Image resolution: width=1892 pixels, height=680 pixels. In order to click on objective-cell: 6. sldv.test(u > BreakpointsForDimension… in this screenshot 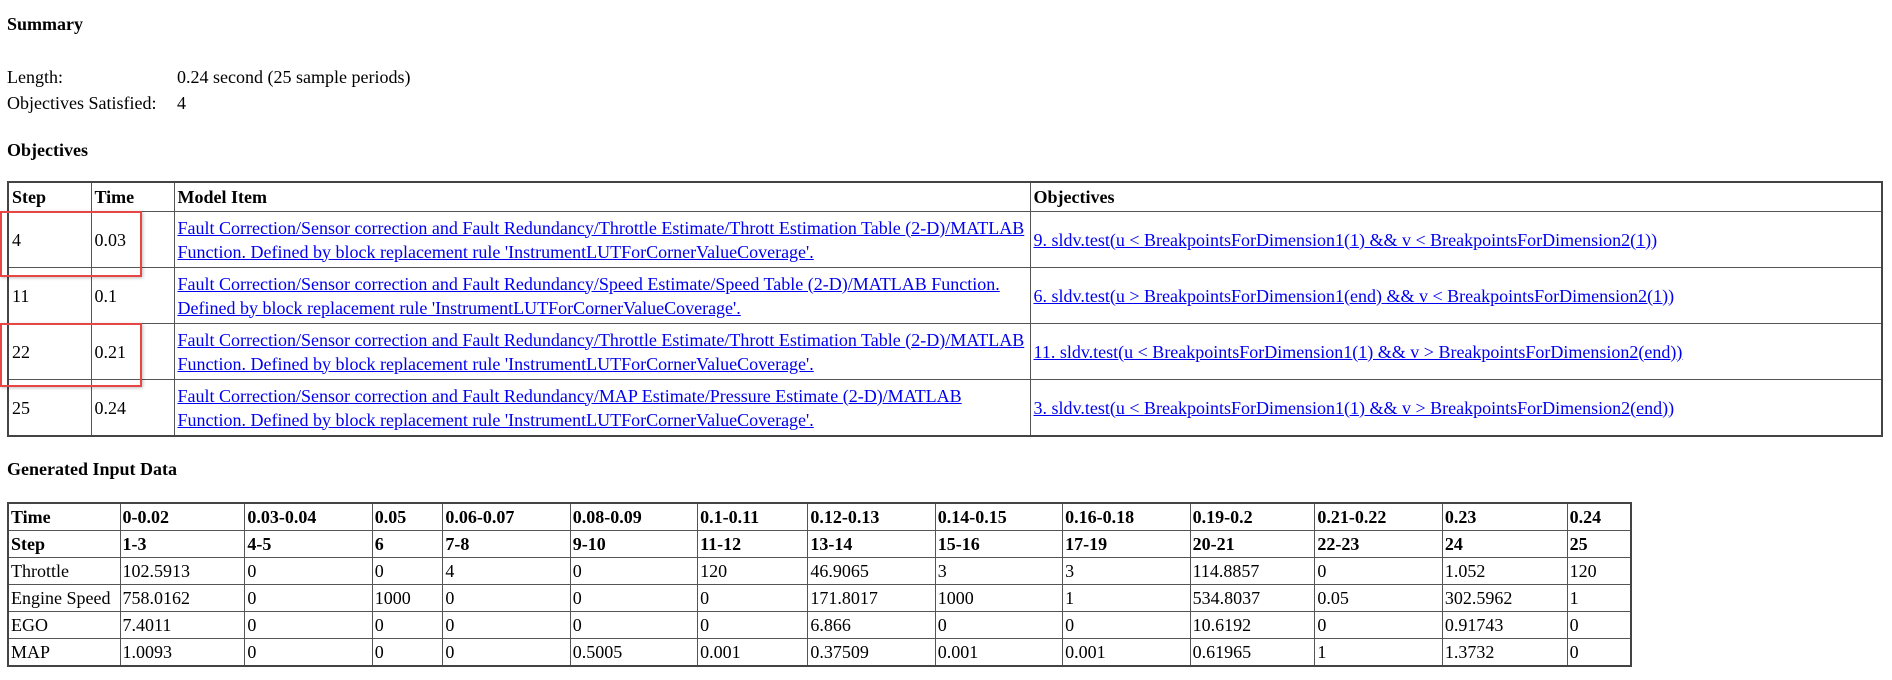, I will do `click(1456, 295)`.